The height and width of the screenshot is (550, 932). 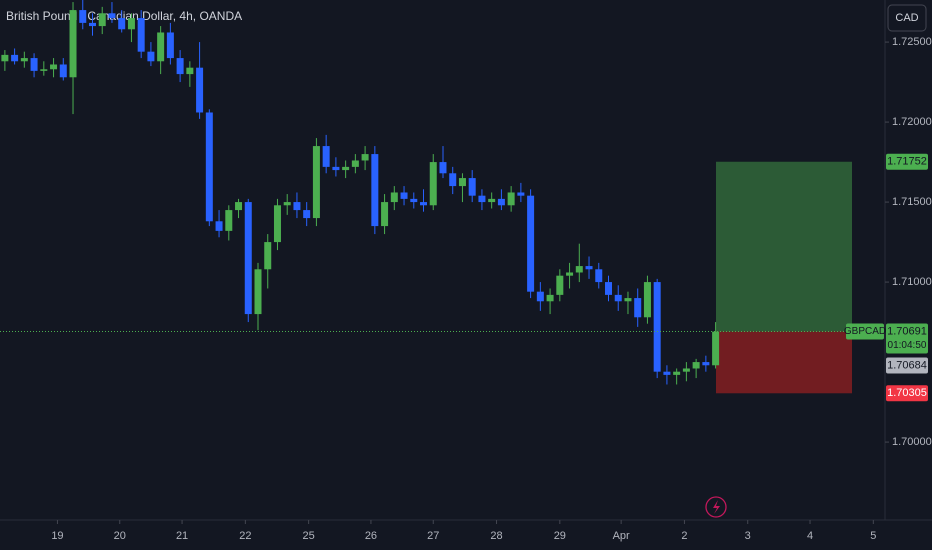 What do you see at coordinates (912, 442) in the screenshot?
I see `y-tick-label: 1.70000` at bounding box center [912, 442].